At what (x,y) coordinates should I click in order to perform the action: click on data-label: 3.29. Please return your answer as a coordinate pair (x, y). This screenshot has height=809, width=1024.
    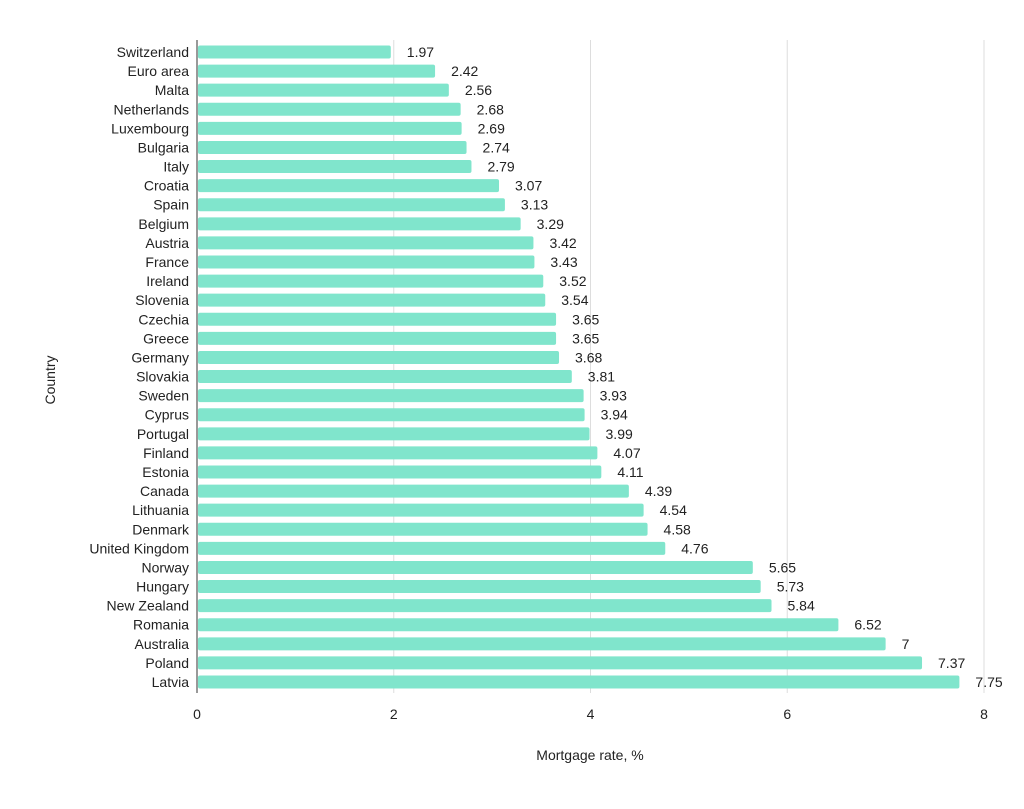
    Looking at the image, I should click on (550, 224).